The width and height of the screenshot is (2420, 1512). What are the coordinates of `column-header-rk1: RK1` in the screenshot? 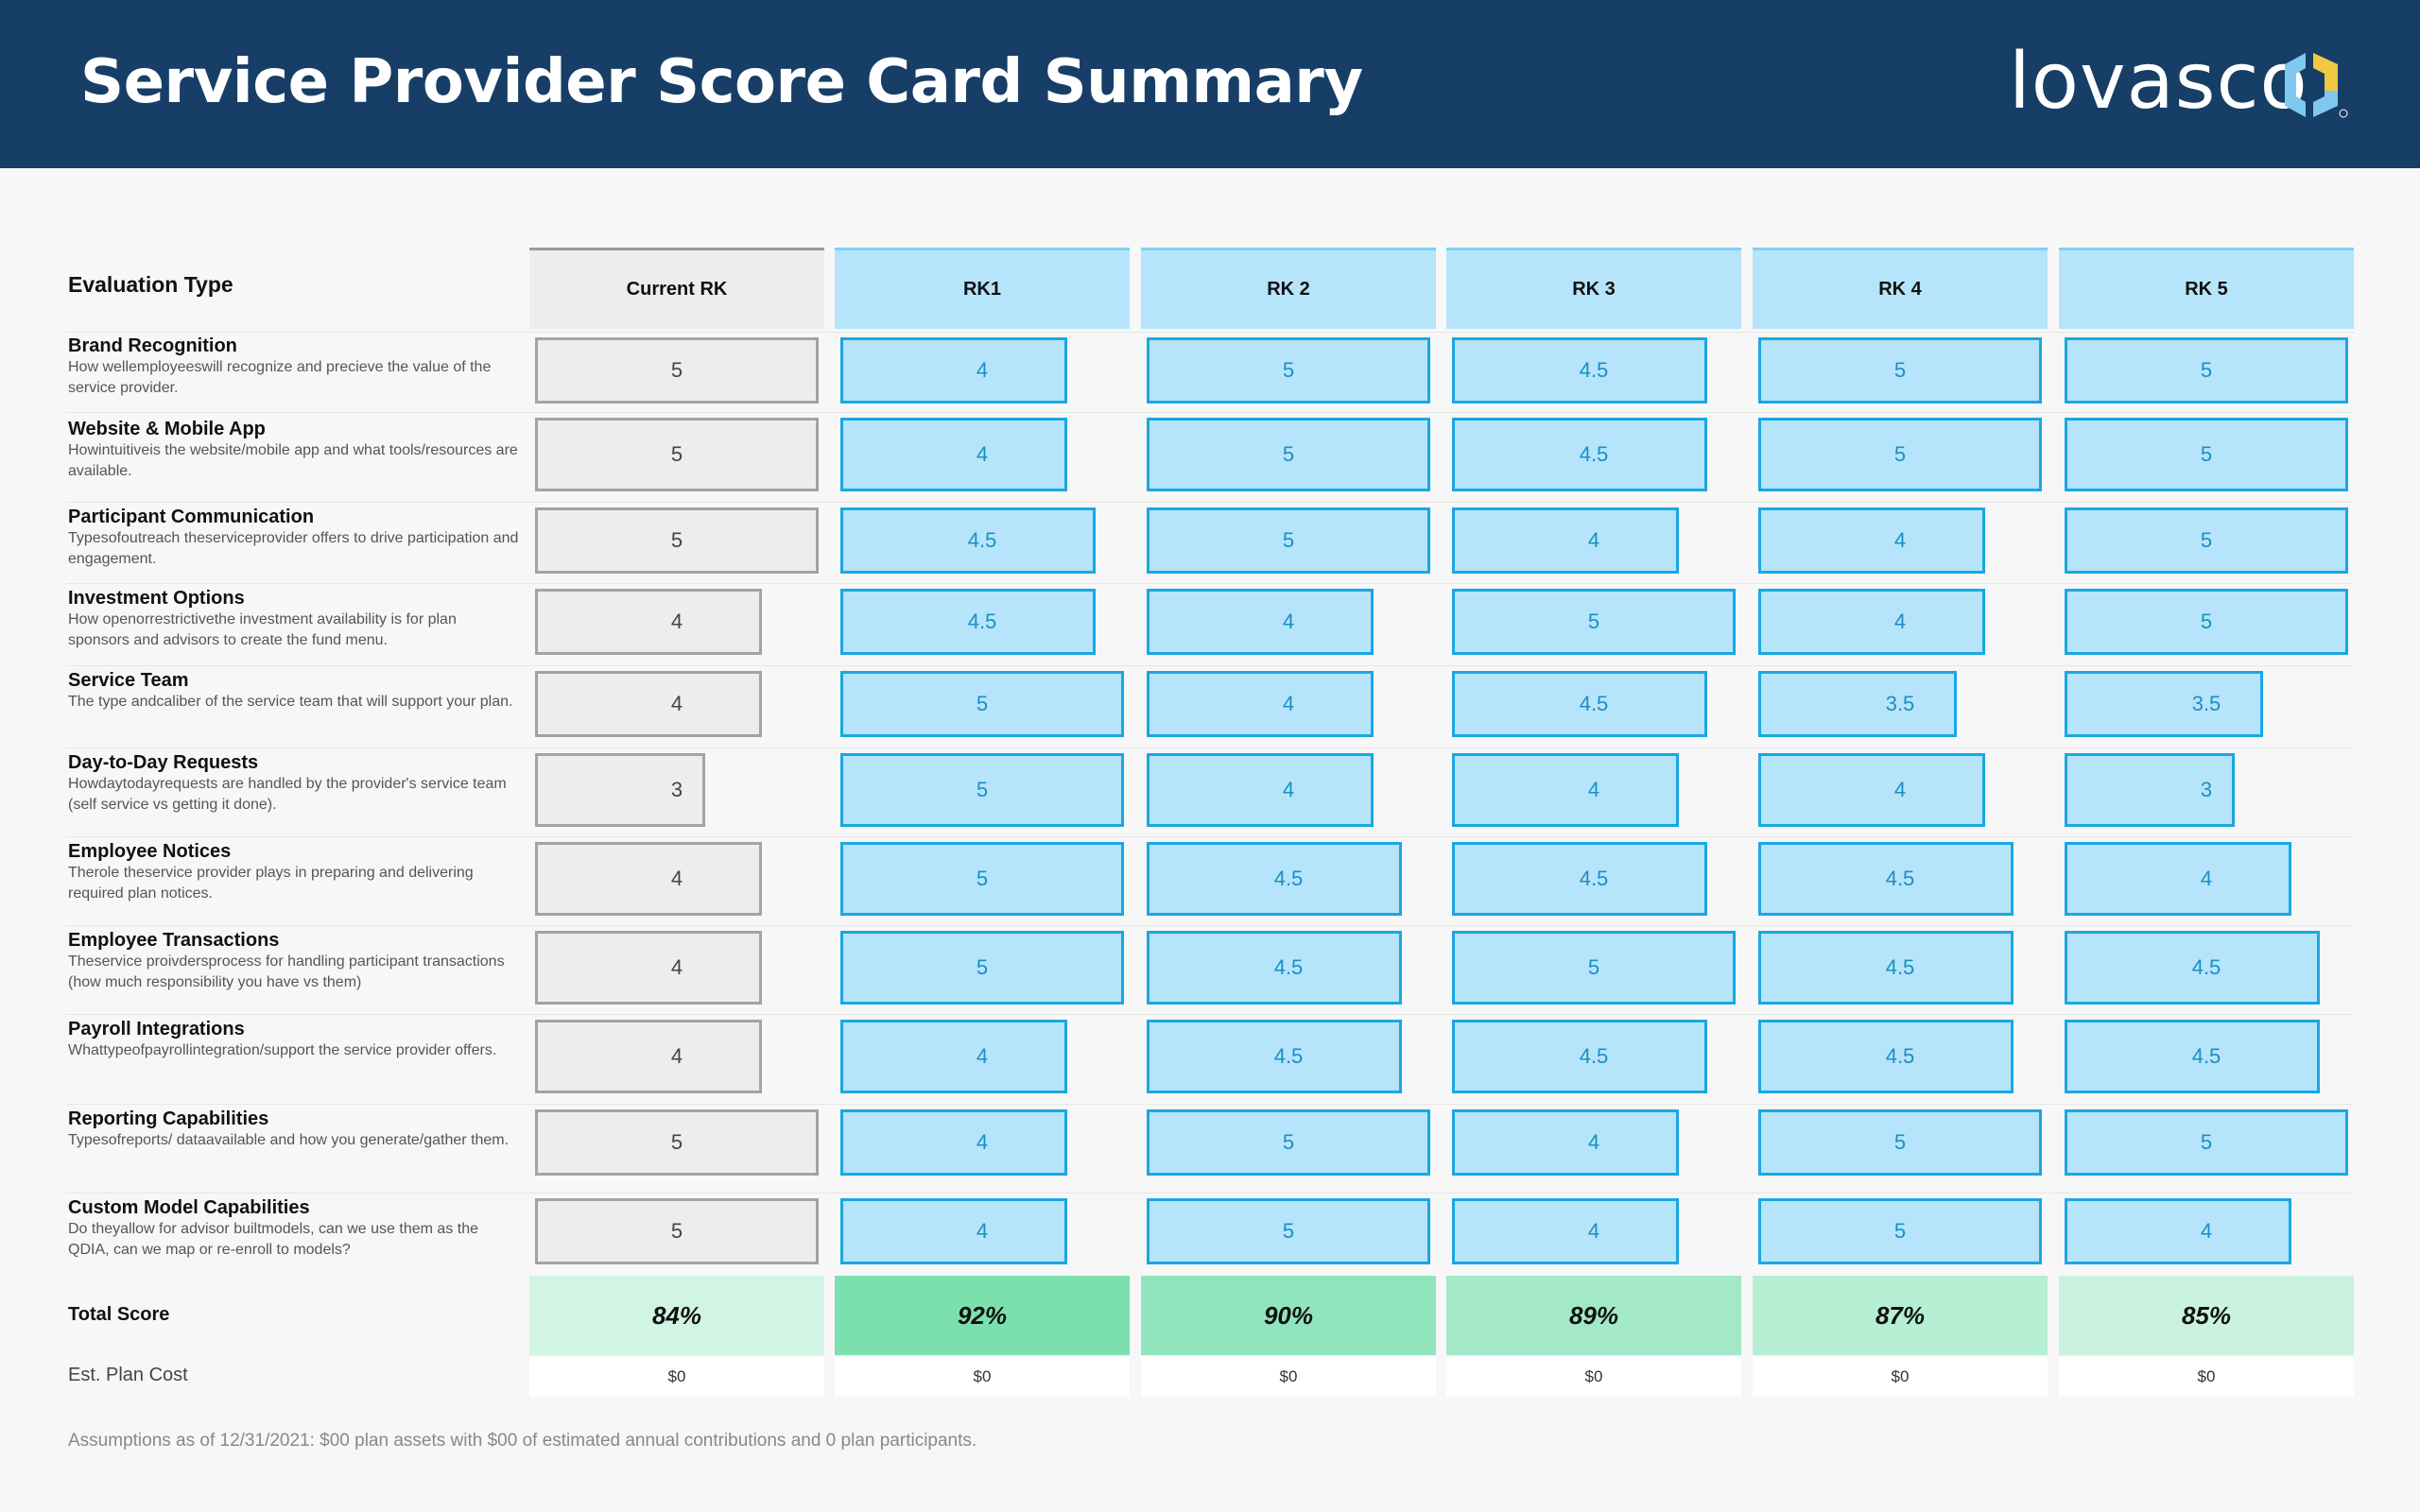 It's located at (983, 288).